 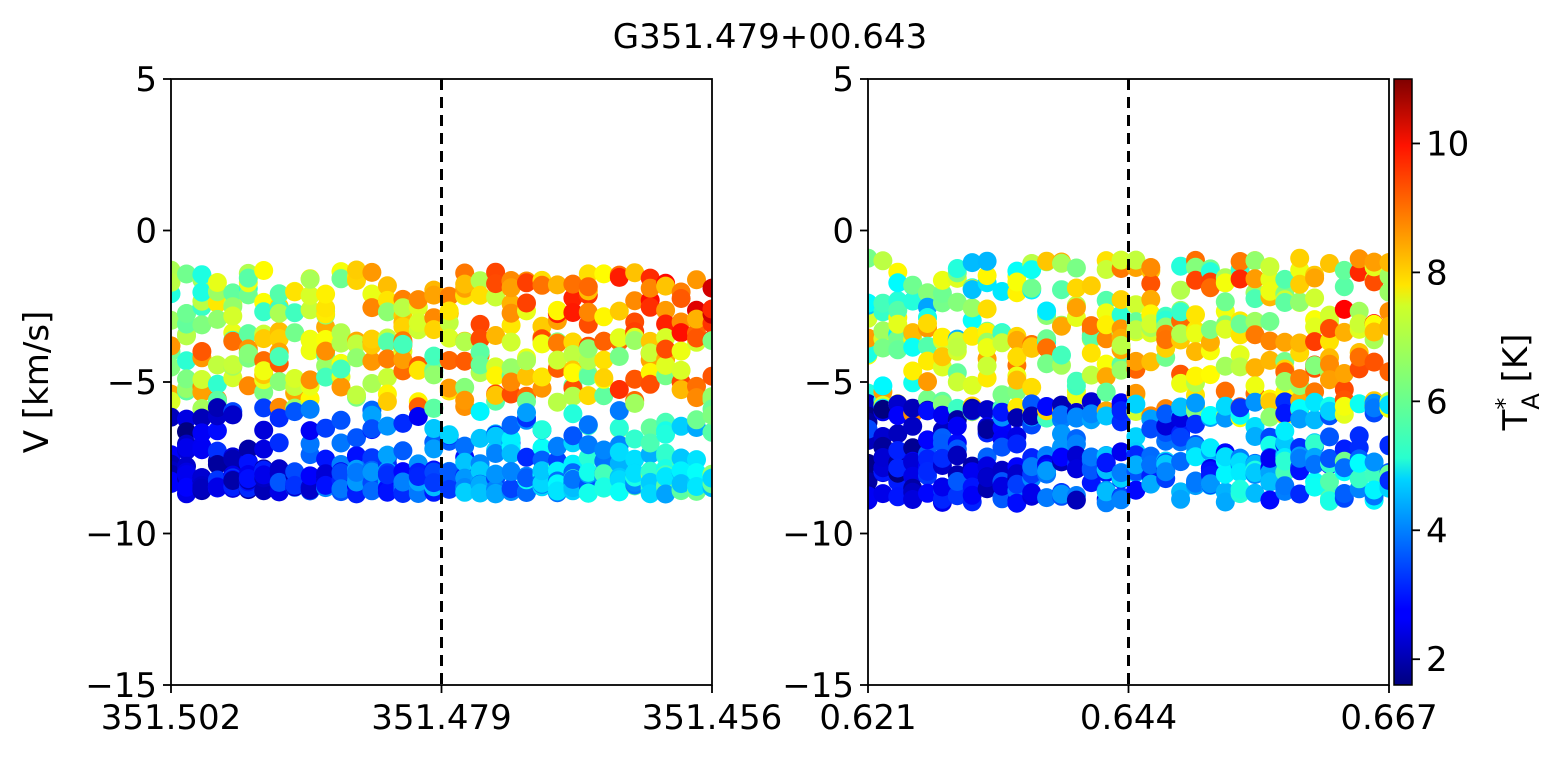 What do you see at coordinates (1437, 660) in the screenshot?
I see `colorbar-tick-label: 2` at bounding box center [1437, 660].